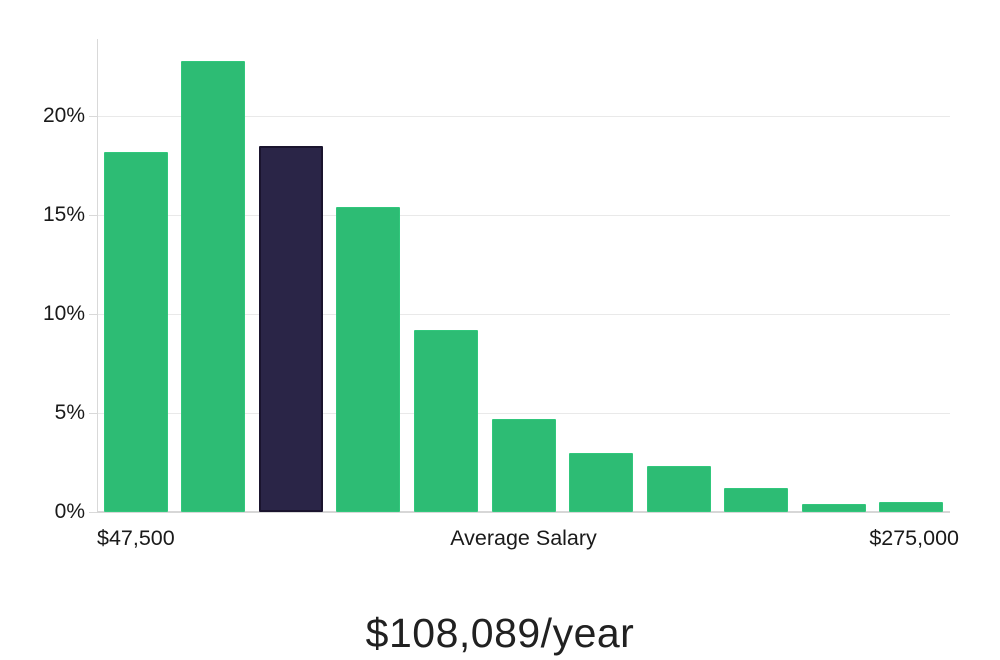 The height and width of the screenshot is (660, 1000). Describe the element at coordinates (523, 538) in the screenshot. I see `x-axis-label-average-salary: Average Salary` at that location.